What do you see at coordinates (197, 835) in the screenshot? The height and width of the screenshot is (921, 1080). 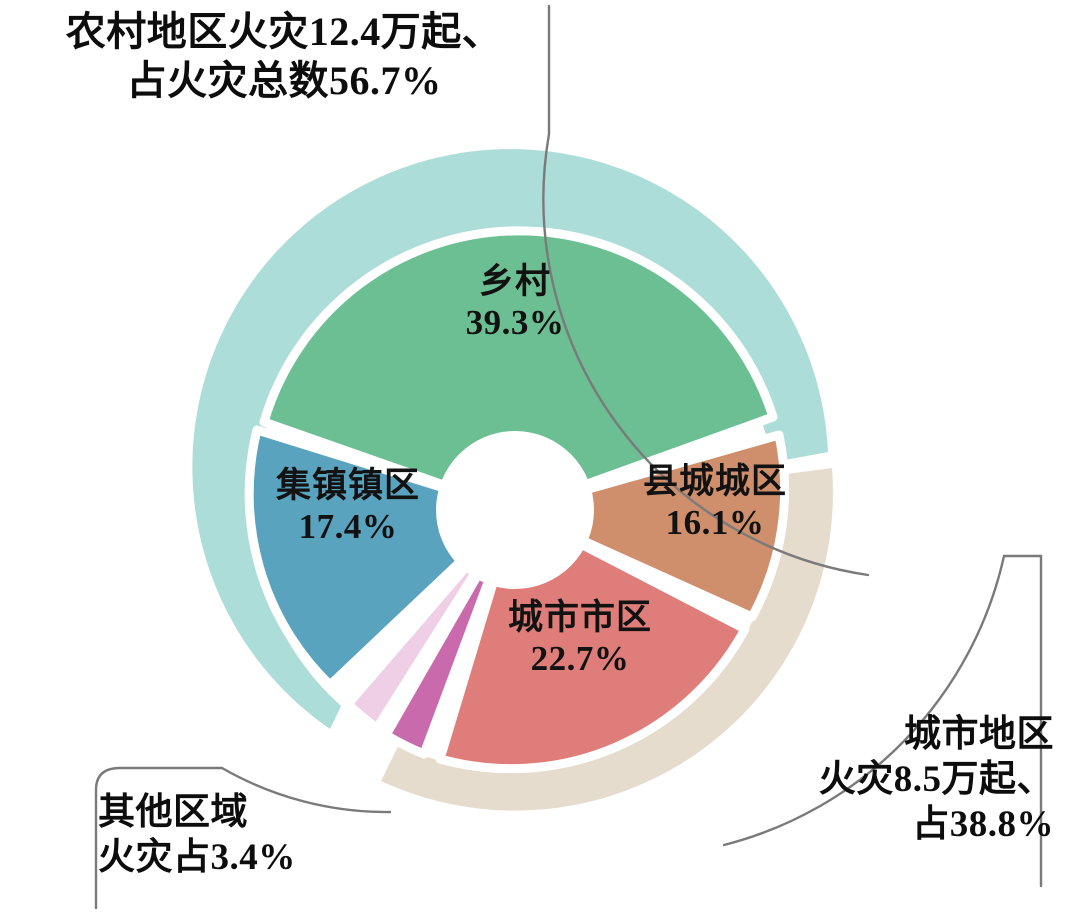 I see `callout-other-area: 其他区域 火灾占3.4%` at bounding box center [197, 835].